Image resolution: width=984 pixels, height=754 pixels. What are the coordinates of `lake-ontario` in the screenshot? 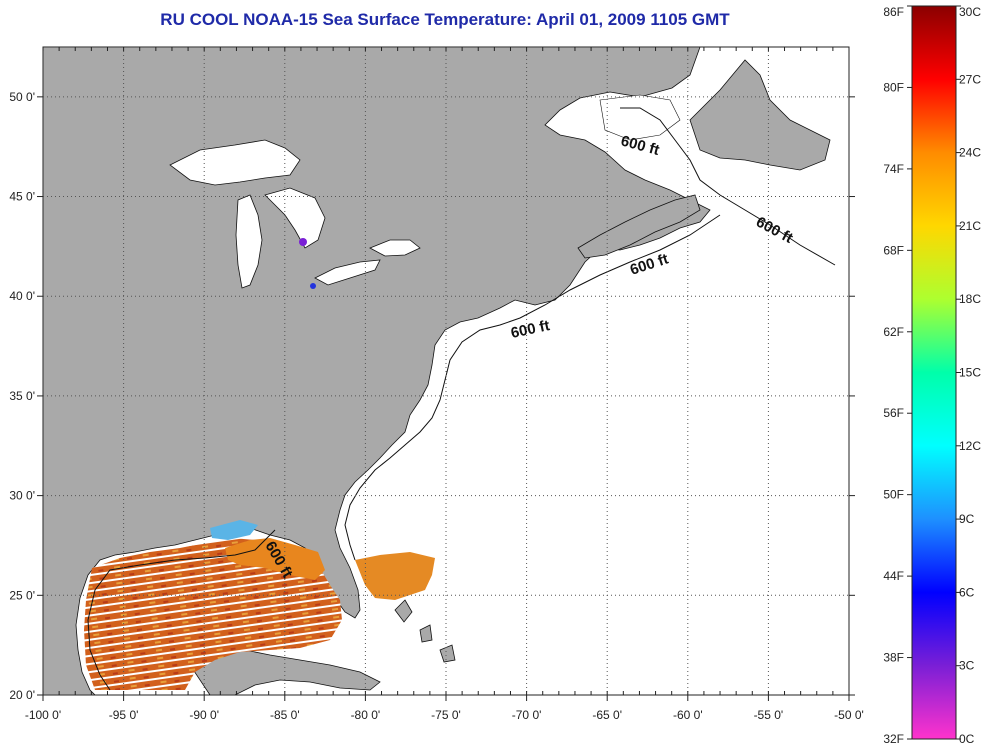 It's located at (395, 248).